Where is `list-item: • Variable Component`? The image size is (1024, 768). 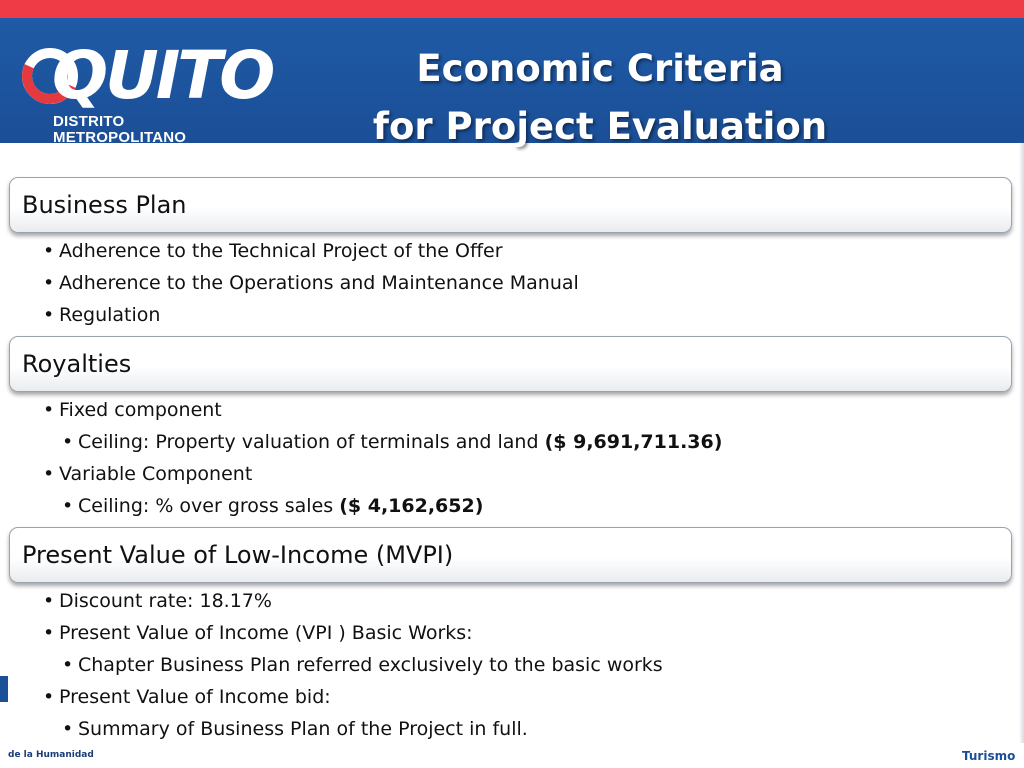
list-item: • Variable Component is located at coordinates (512, 474).